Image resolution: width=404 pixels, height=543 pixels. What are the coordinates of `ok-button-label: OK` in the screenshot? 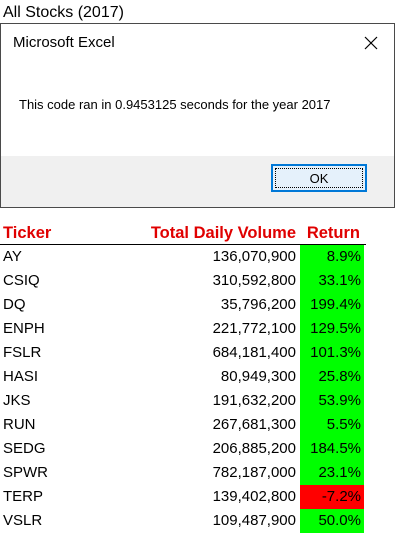 It's located at (319, 178).